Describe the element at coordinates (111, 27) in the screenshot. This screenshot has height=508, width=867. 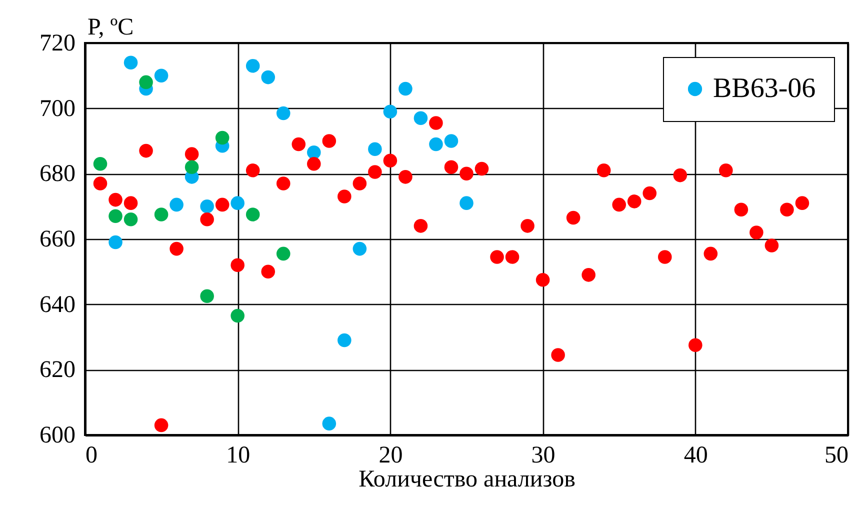
I see `y-axis-title: P, ºC` at that location.